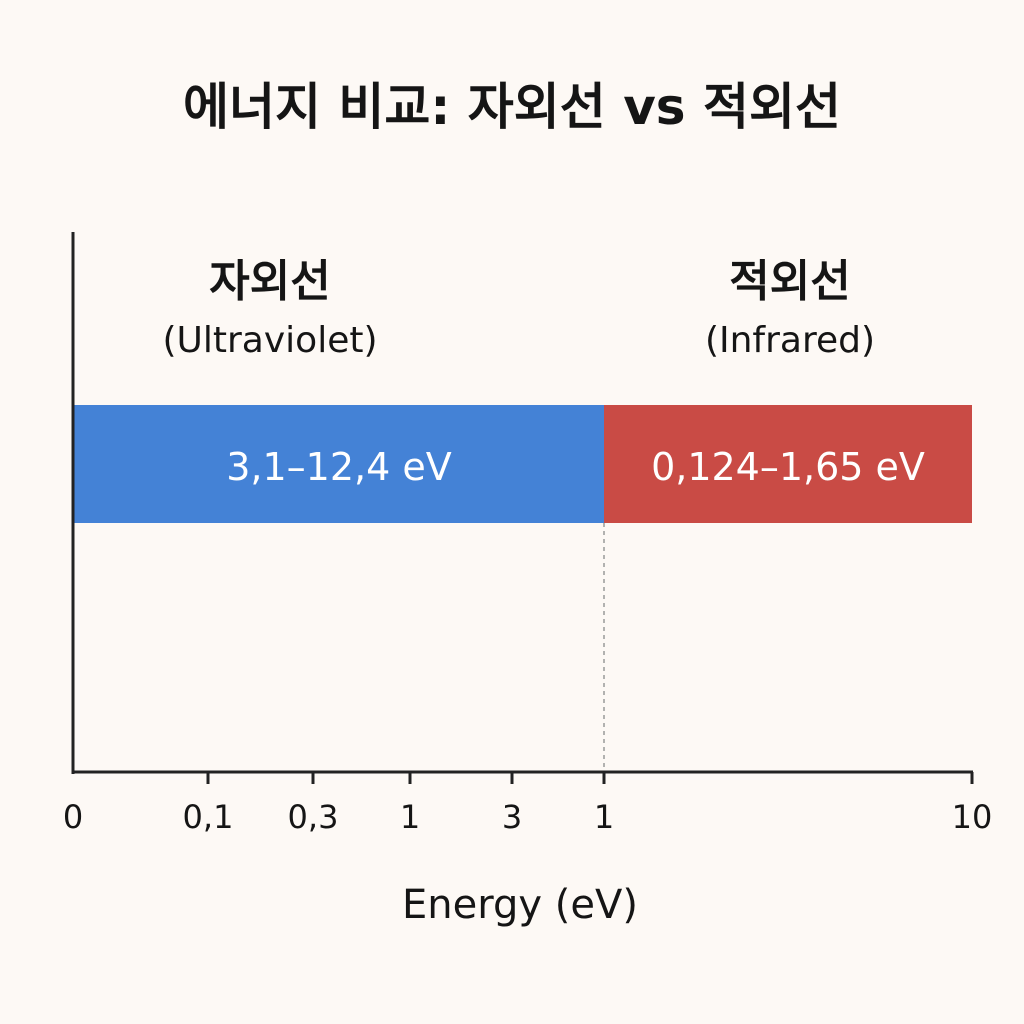  I want to click on x-tick-label: 3, so click(512, 817).